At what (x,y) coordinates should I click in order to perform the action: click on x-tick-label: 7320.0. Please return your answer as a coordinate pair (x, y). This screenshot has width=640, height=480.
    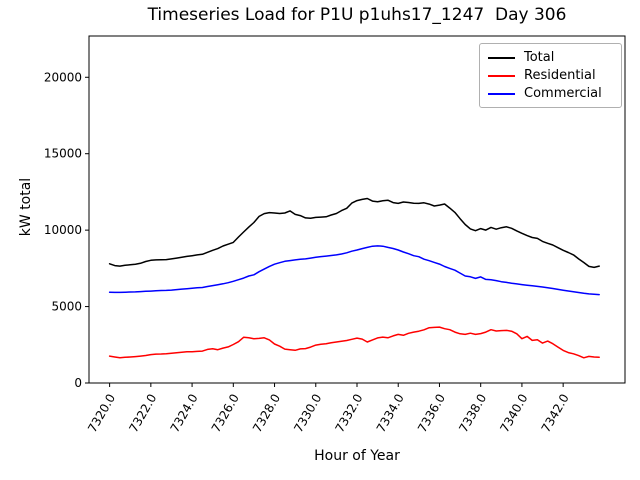
    Looking at the image, I should click on (101, 413).